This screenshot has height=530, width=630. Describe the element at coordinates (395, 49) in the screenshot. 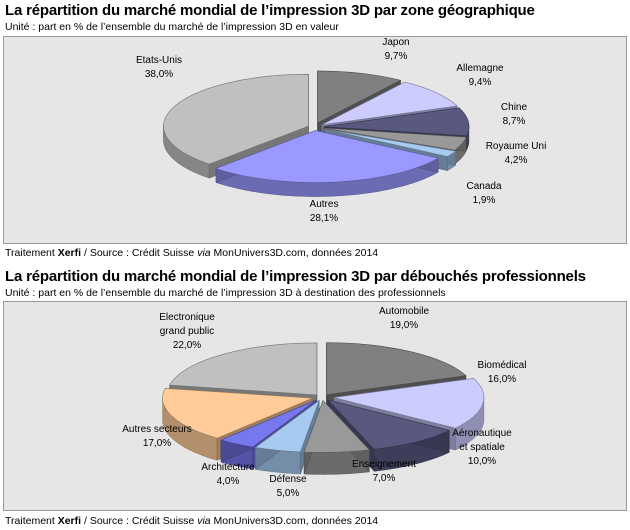

I see `slice-label: Japon 9,7%` at that location.